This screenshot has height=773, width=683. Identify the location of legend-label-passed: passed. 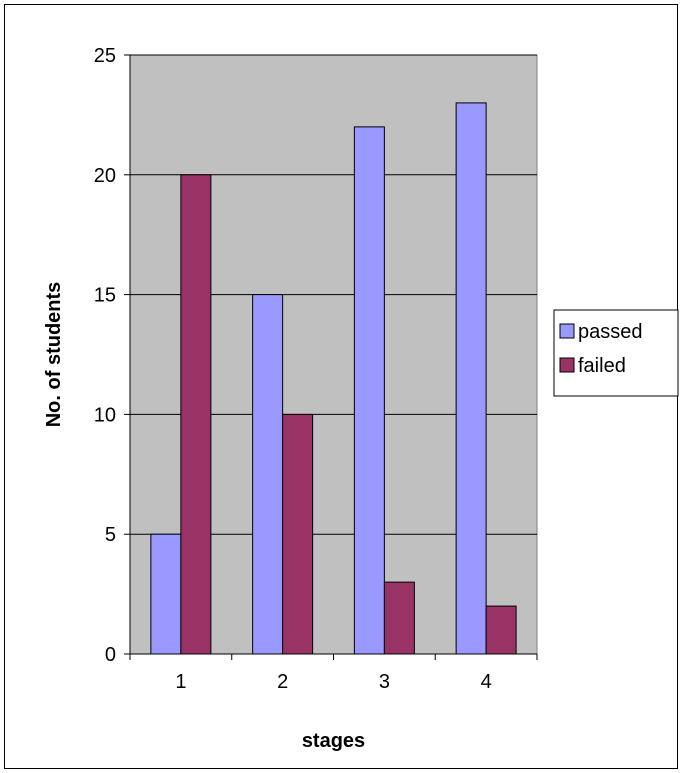
(610, 332).